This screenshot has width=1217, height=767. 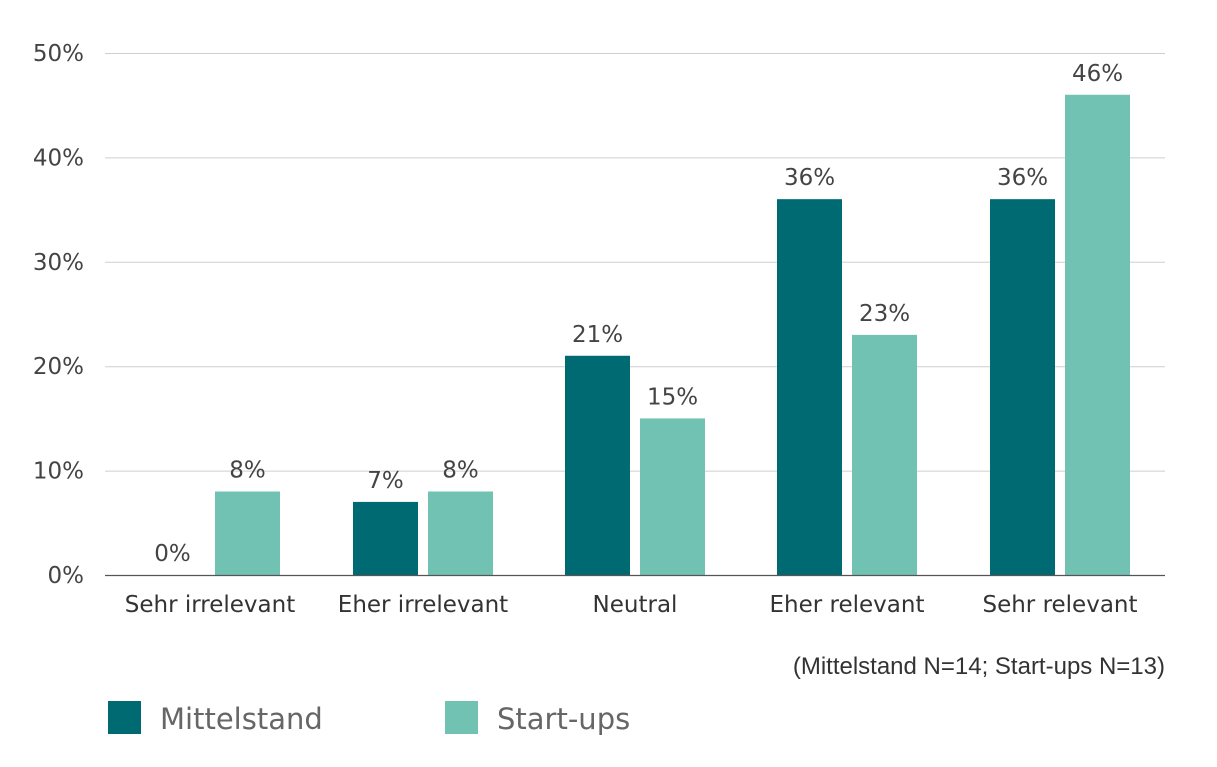 What do you see at coordinates (423, 605) in the screenshot?
I see `category-label: Eher irrelevant` at bounding box center [423, 605].